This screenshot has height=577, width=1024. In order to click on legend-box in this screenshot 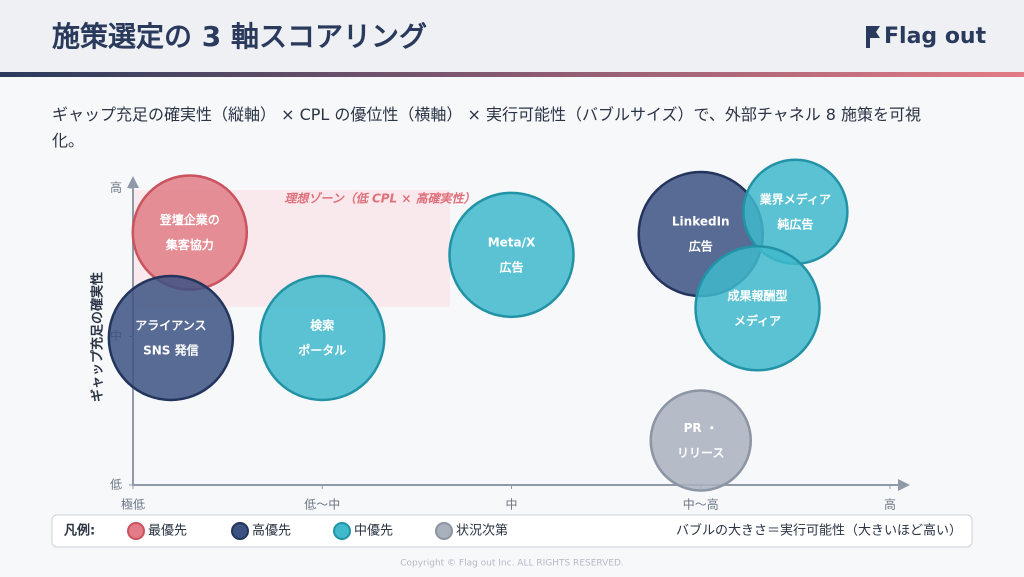, I will do `click(512, 531)`.